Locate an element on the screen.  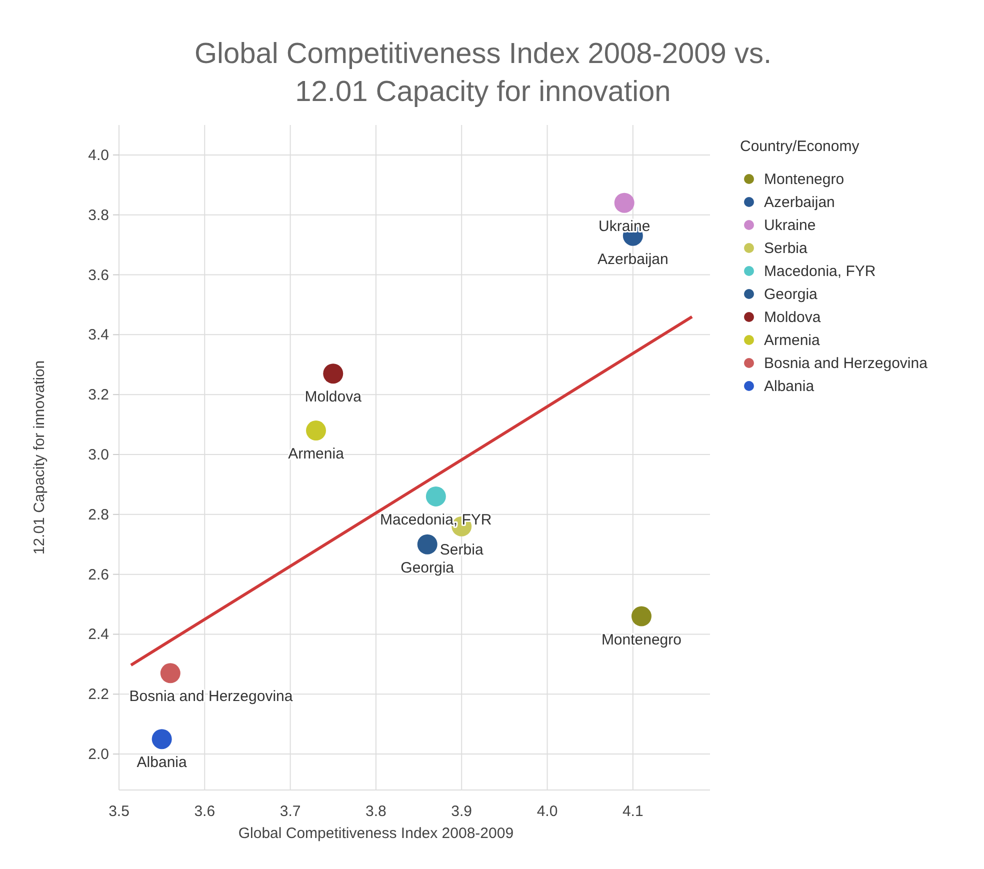
y-tick-label: 2.8 is located at coordinates (98, 515).